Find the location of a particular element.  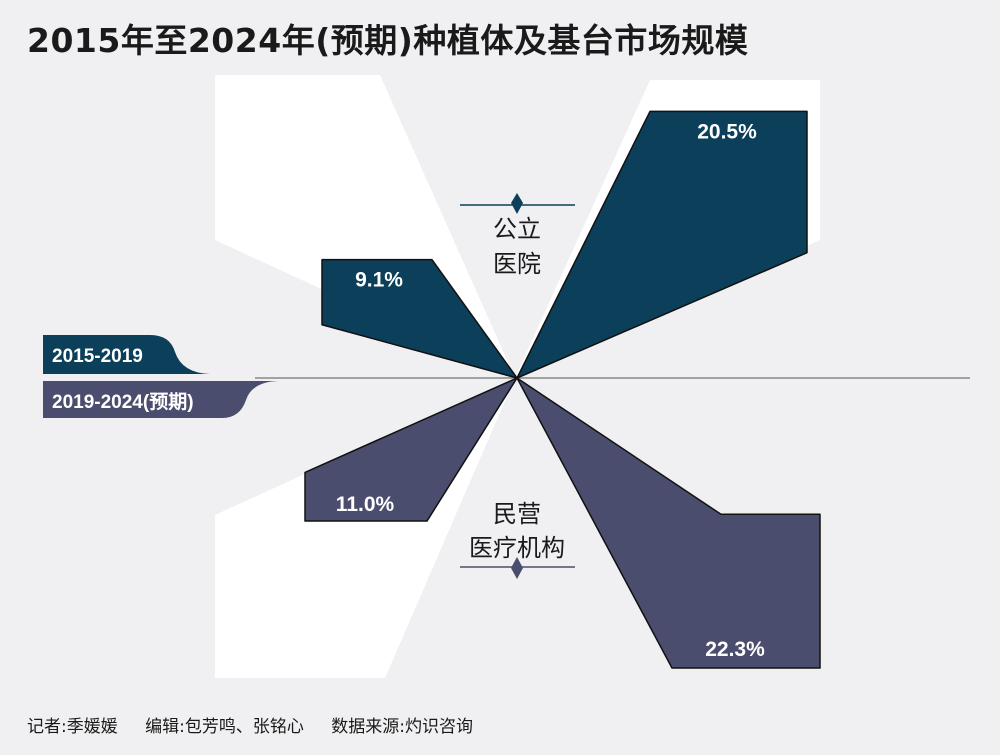

category-label-private-line1: 民营 is located at coordinates (517, 514).